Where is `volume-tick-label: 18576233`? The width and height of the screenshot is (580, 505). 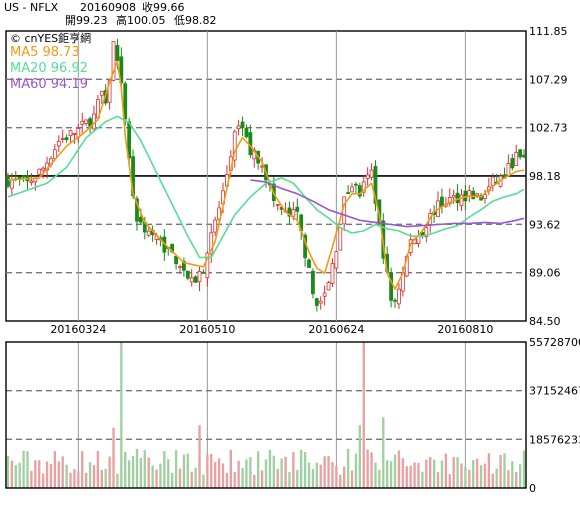
volume-tick-label: 18576233 is located at coordinates (554, 439).